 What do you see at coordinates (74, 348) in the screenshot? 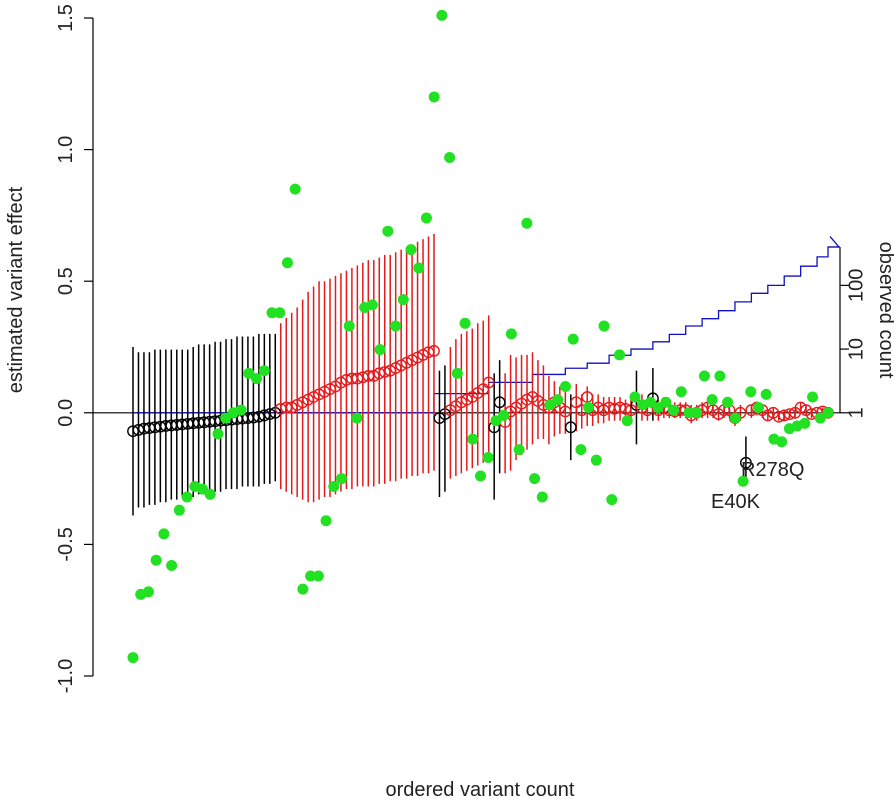
I see `y-axis-ticks: -1.0 -0.5 0.0 0.5 1.0 1.5` at bounding box center [74, 348].